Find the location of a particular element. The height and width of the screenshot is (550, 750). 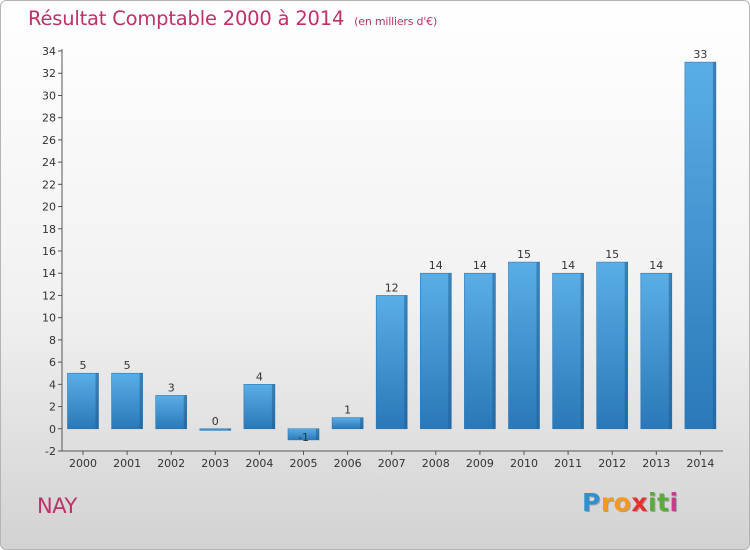

data-label: 3 is located at coordinates (171, 387).